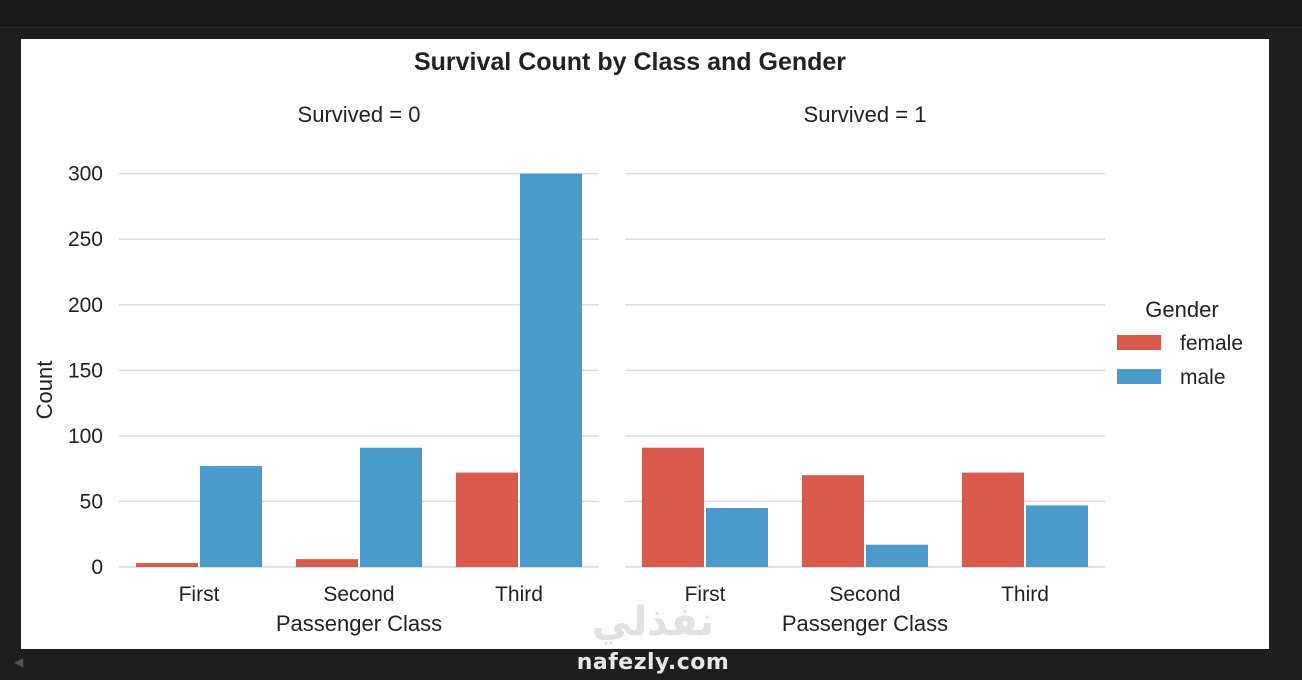 The image size is (1302, 680). I want to click on chart-title: Survival Count by Class and Gender, so click(630, 62).